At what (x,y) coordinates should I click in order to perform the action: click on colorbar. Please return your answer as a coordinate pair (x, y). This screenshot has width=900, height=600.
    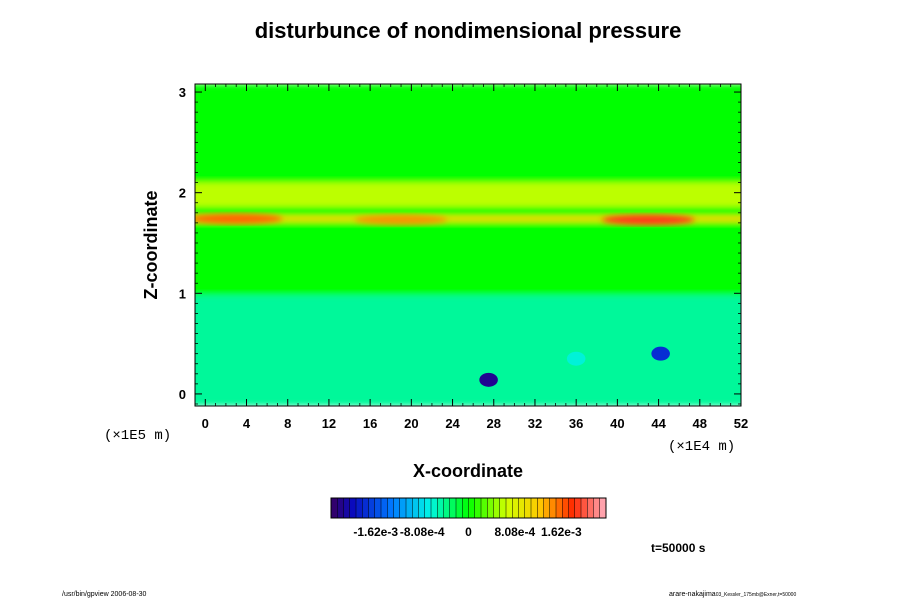
    Looking at the image, I should click on (468, 508).